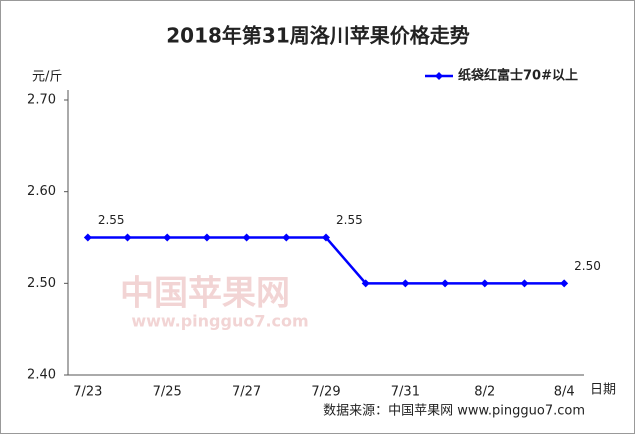 Image resolution: width=635 pixels, height=434 pixels. What do you see at coordinates (484, 392) in the screenshot?
I see `x-tick-label: 8/2` at bounding box center [484, 392].